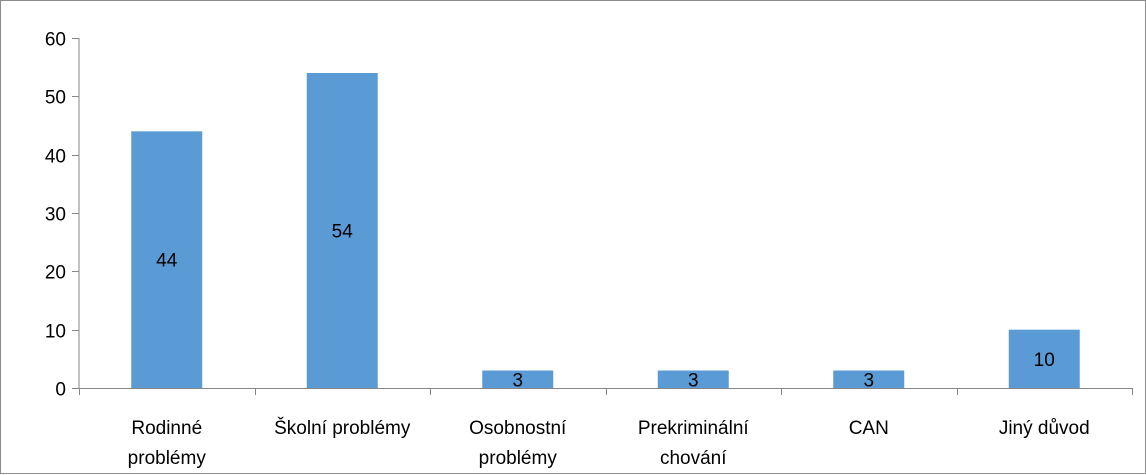 This screenshot has width=1146, height=475. I want to click on data-label: 54, so click(343, 232).